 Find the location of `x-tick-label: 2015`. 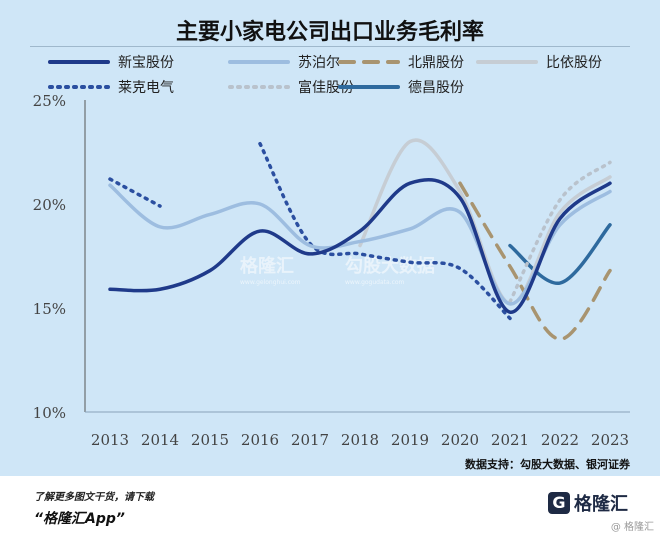

x-tick-label: 2015 is located at coordinates (210, 440).